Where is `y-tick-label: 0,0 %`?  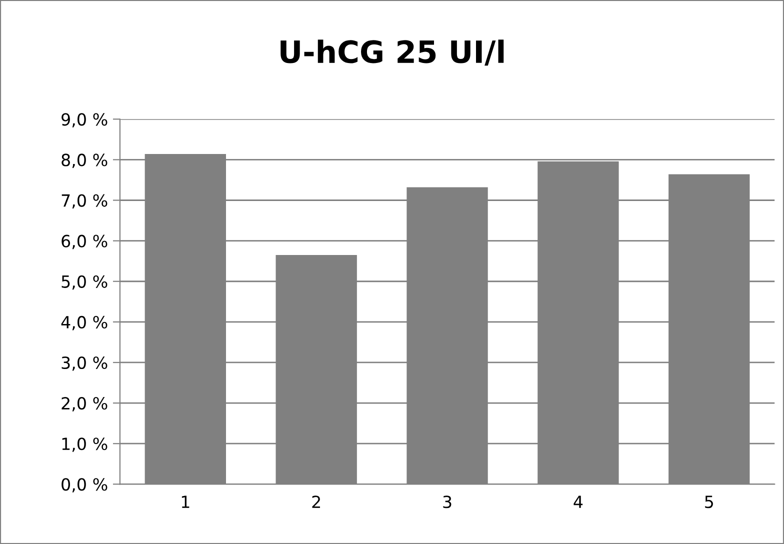
y-tick-label: 0,0 % is located at coordinates (85, 485).